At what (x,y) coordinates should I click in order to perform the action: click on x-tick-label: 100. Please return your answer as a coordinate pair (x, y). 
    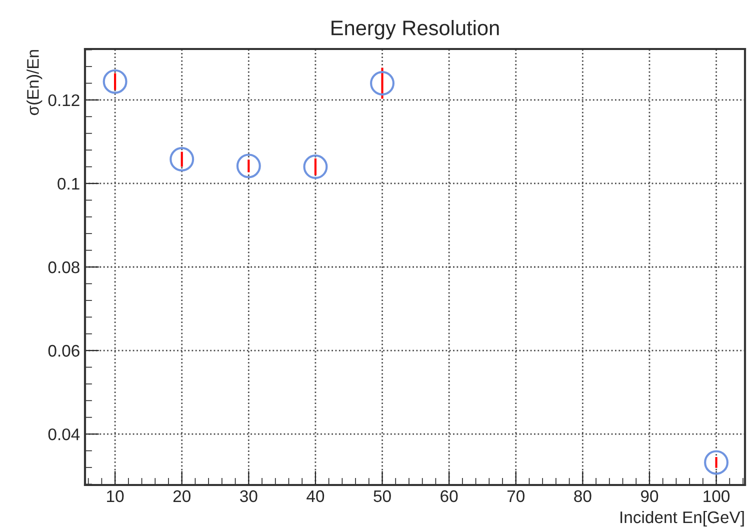
    Looking at the image, I should click on (717, 496).